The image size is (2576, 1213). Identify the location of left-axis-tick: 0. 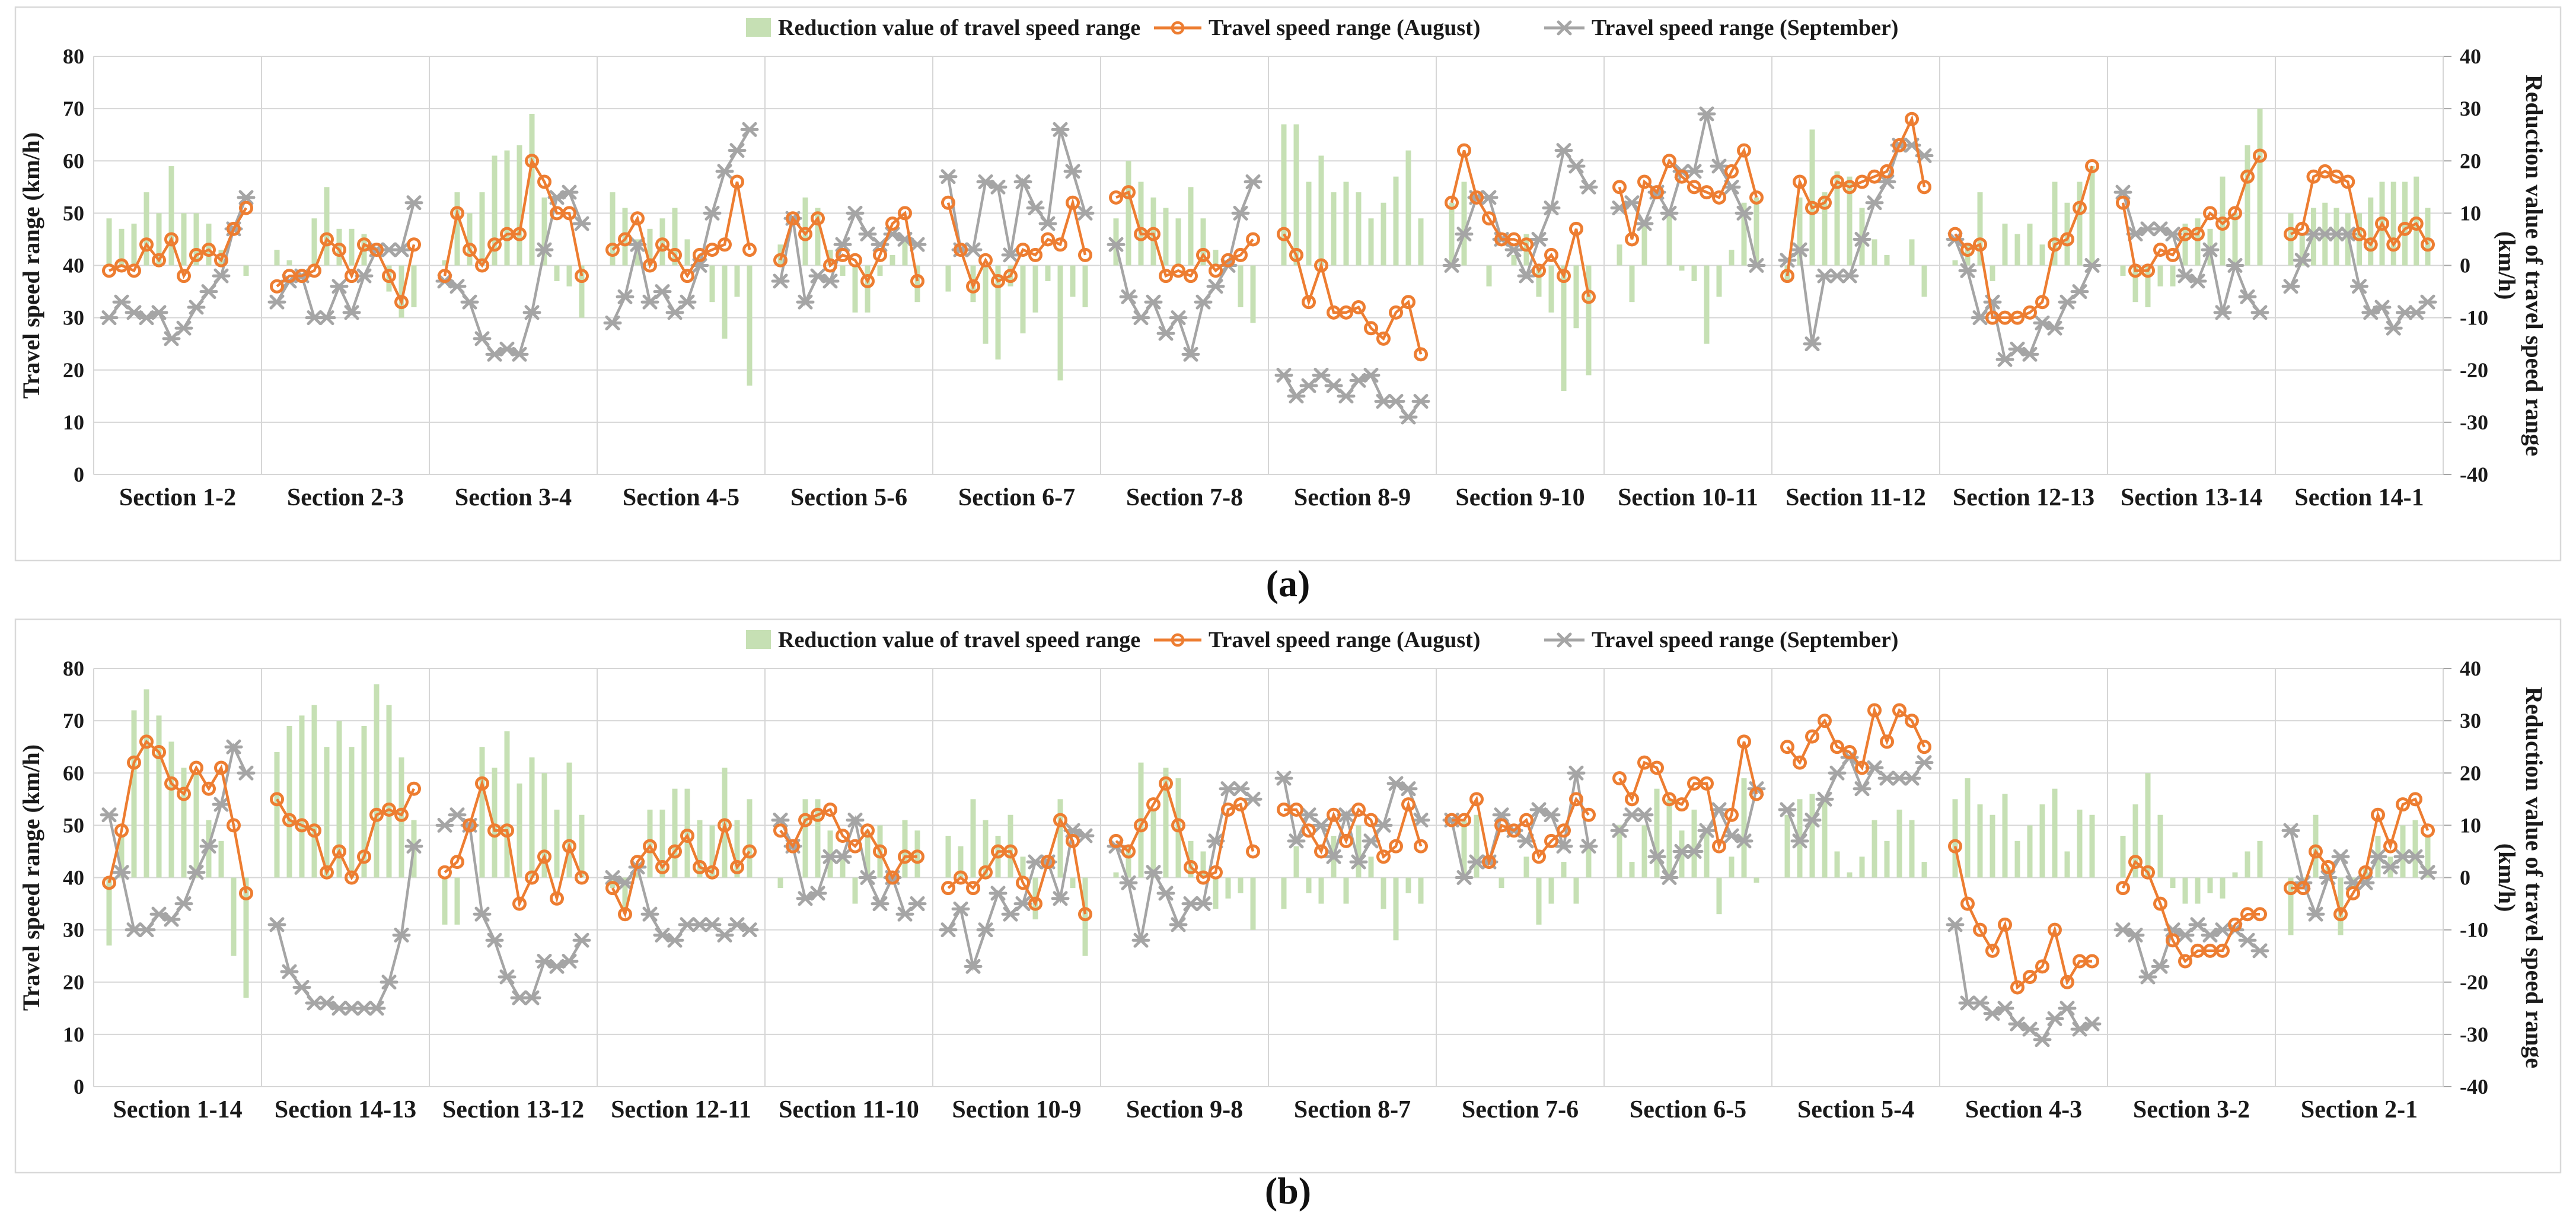
(79, 1087).